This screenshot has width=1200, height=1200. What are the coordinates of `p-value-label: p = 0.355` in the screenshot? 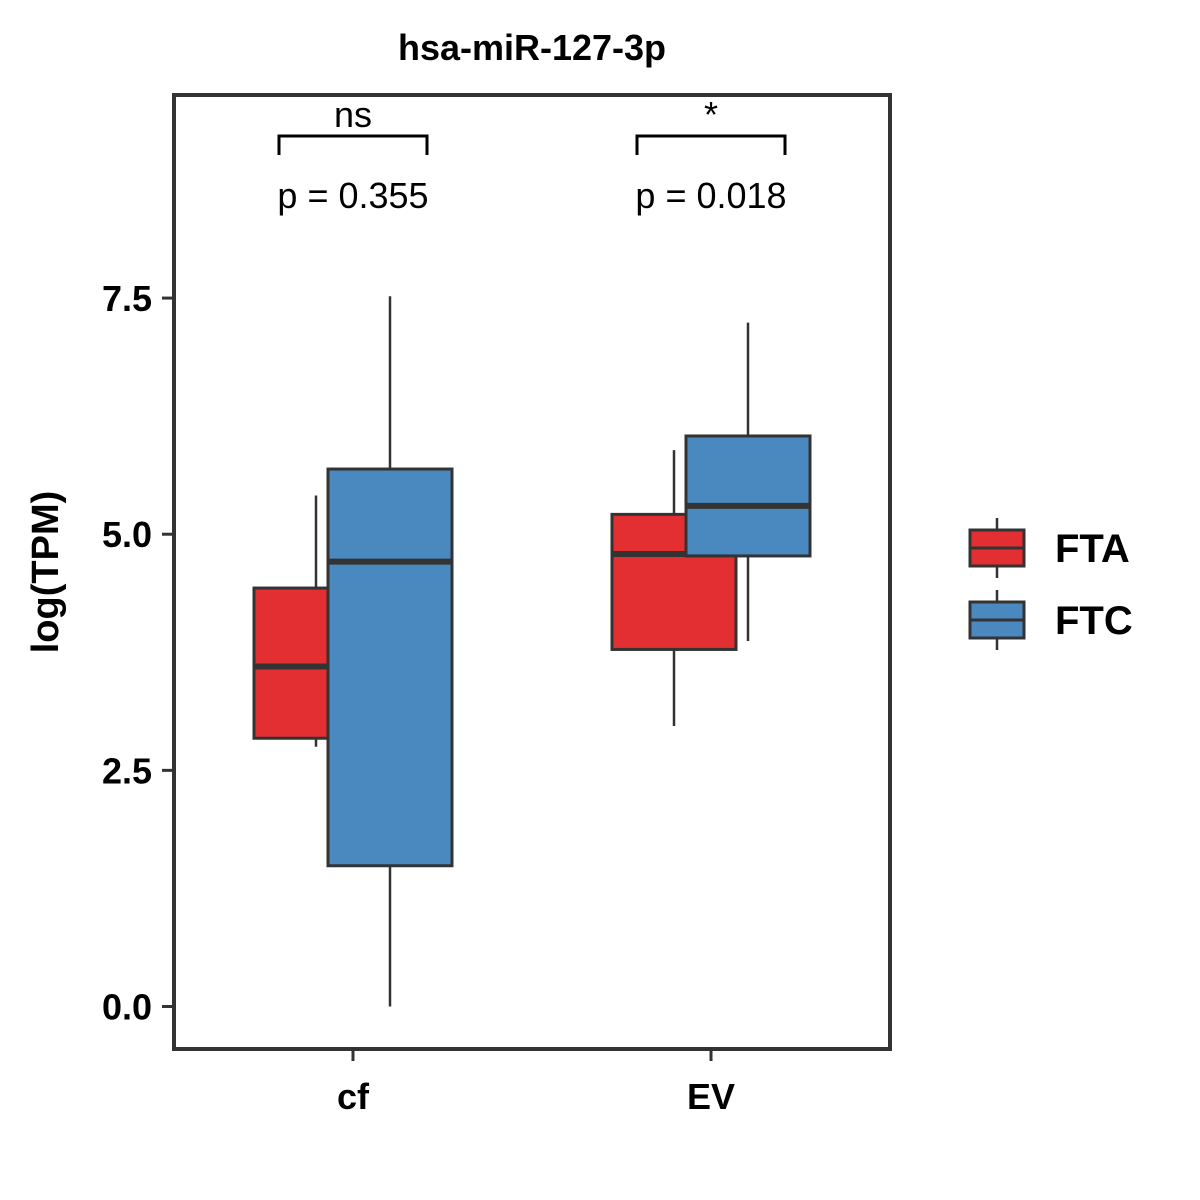 It's located at (352, 195).